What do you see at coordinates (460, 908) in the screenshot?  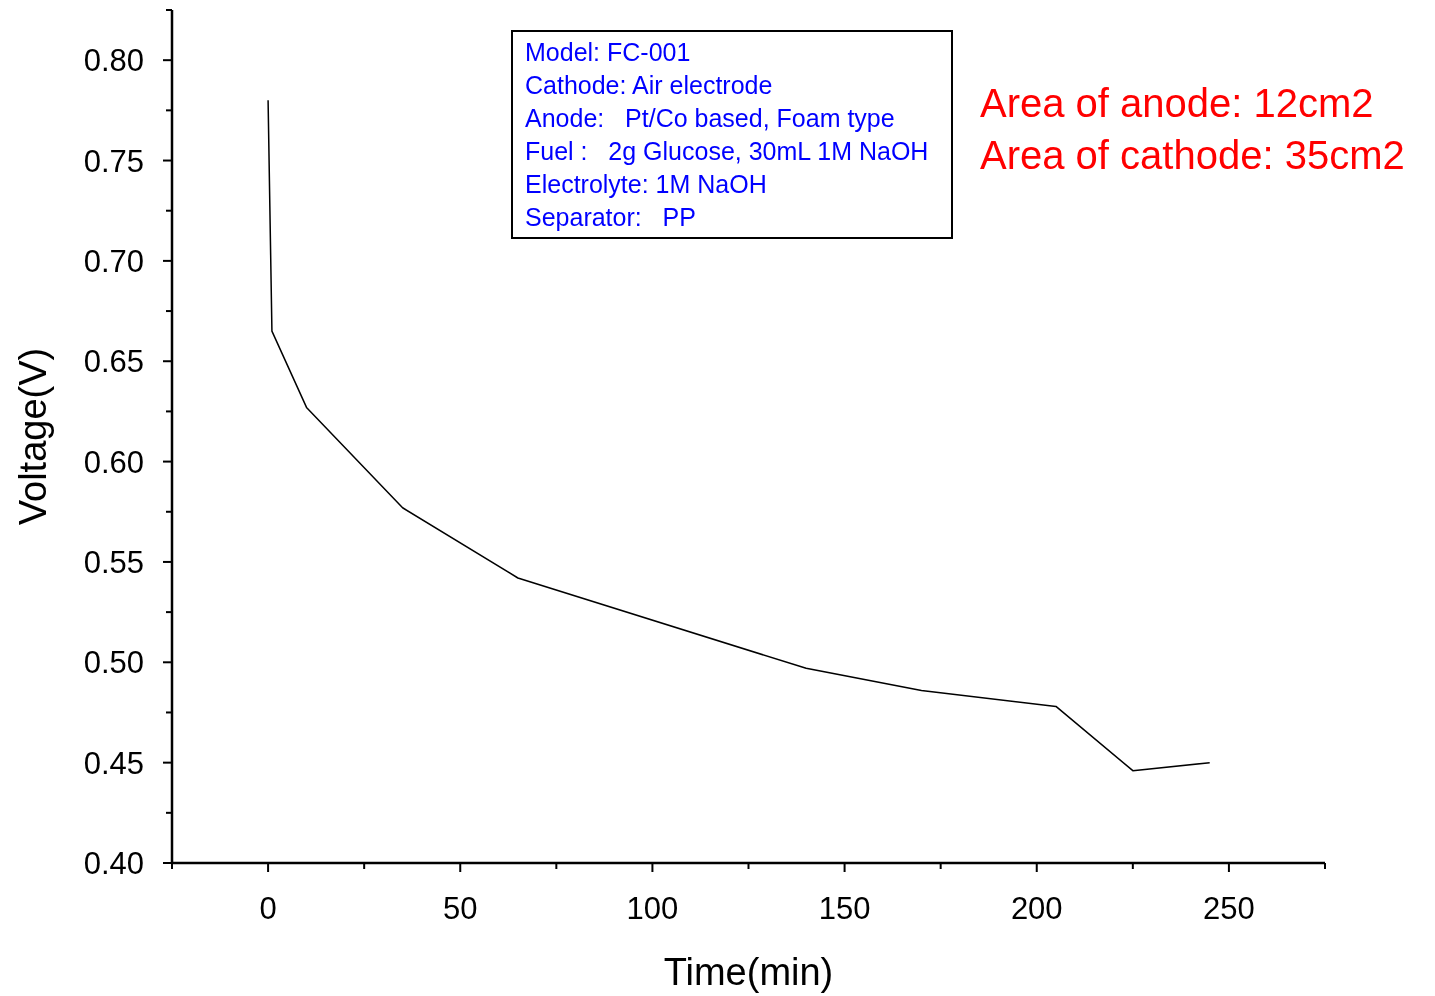 I see `x-tick-label: 50` at bounding box center [460, 908].